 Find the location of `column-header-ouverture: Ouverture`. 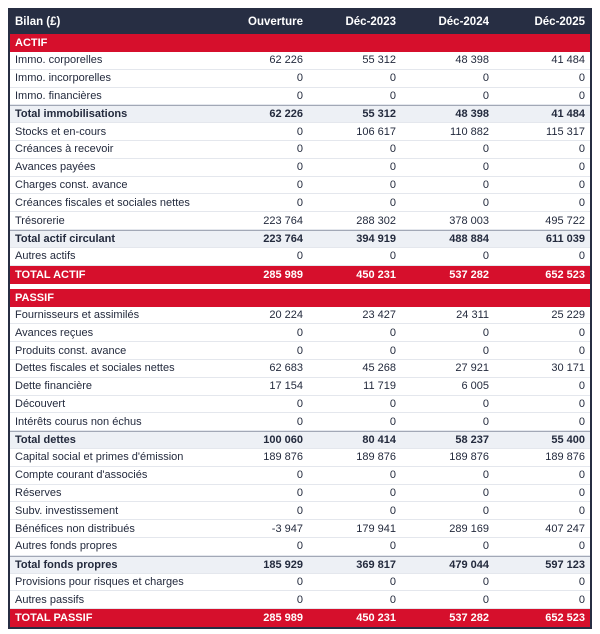

column-header-ouverture: Ouverture is located at coordinates (275, 22).